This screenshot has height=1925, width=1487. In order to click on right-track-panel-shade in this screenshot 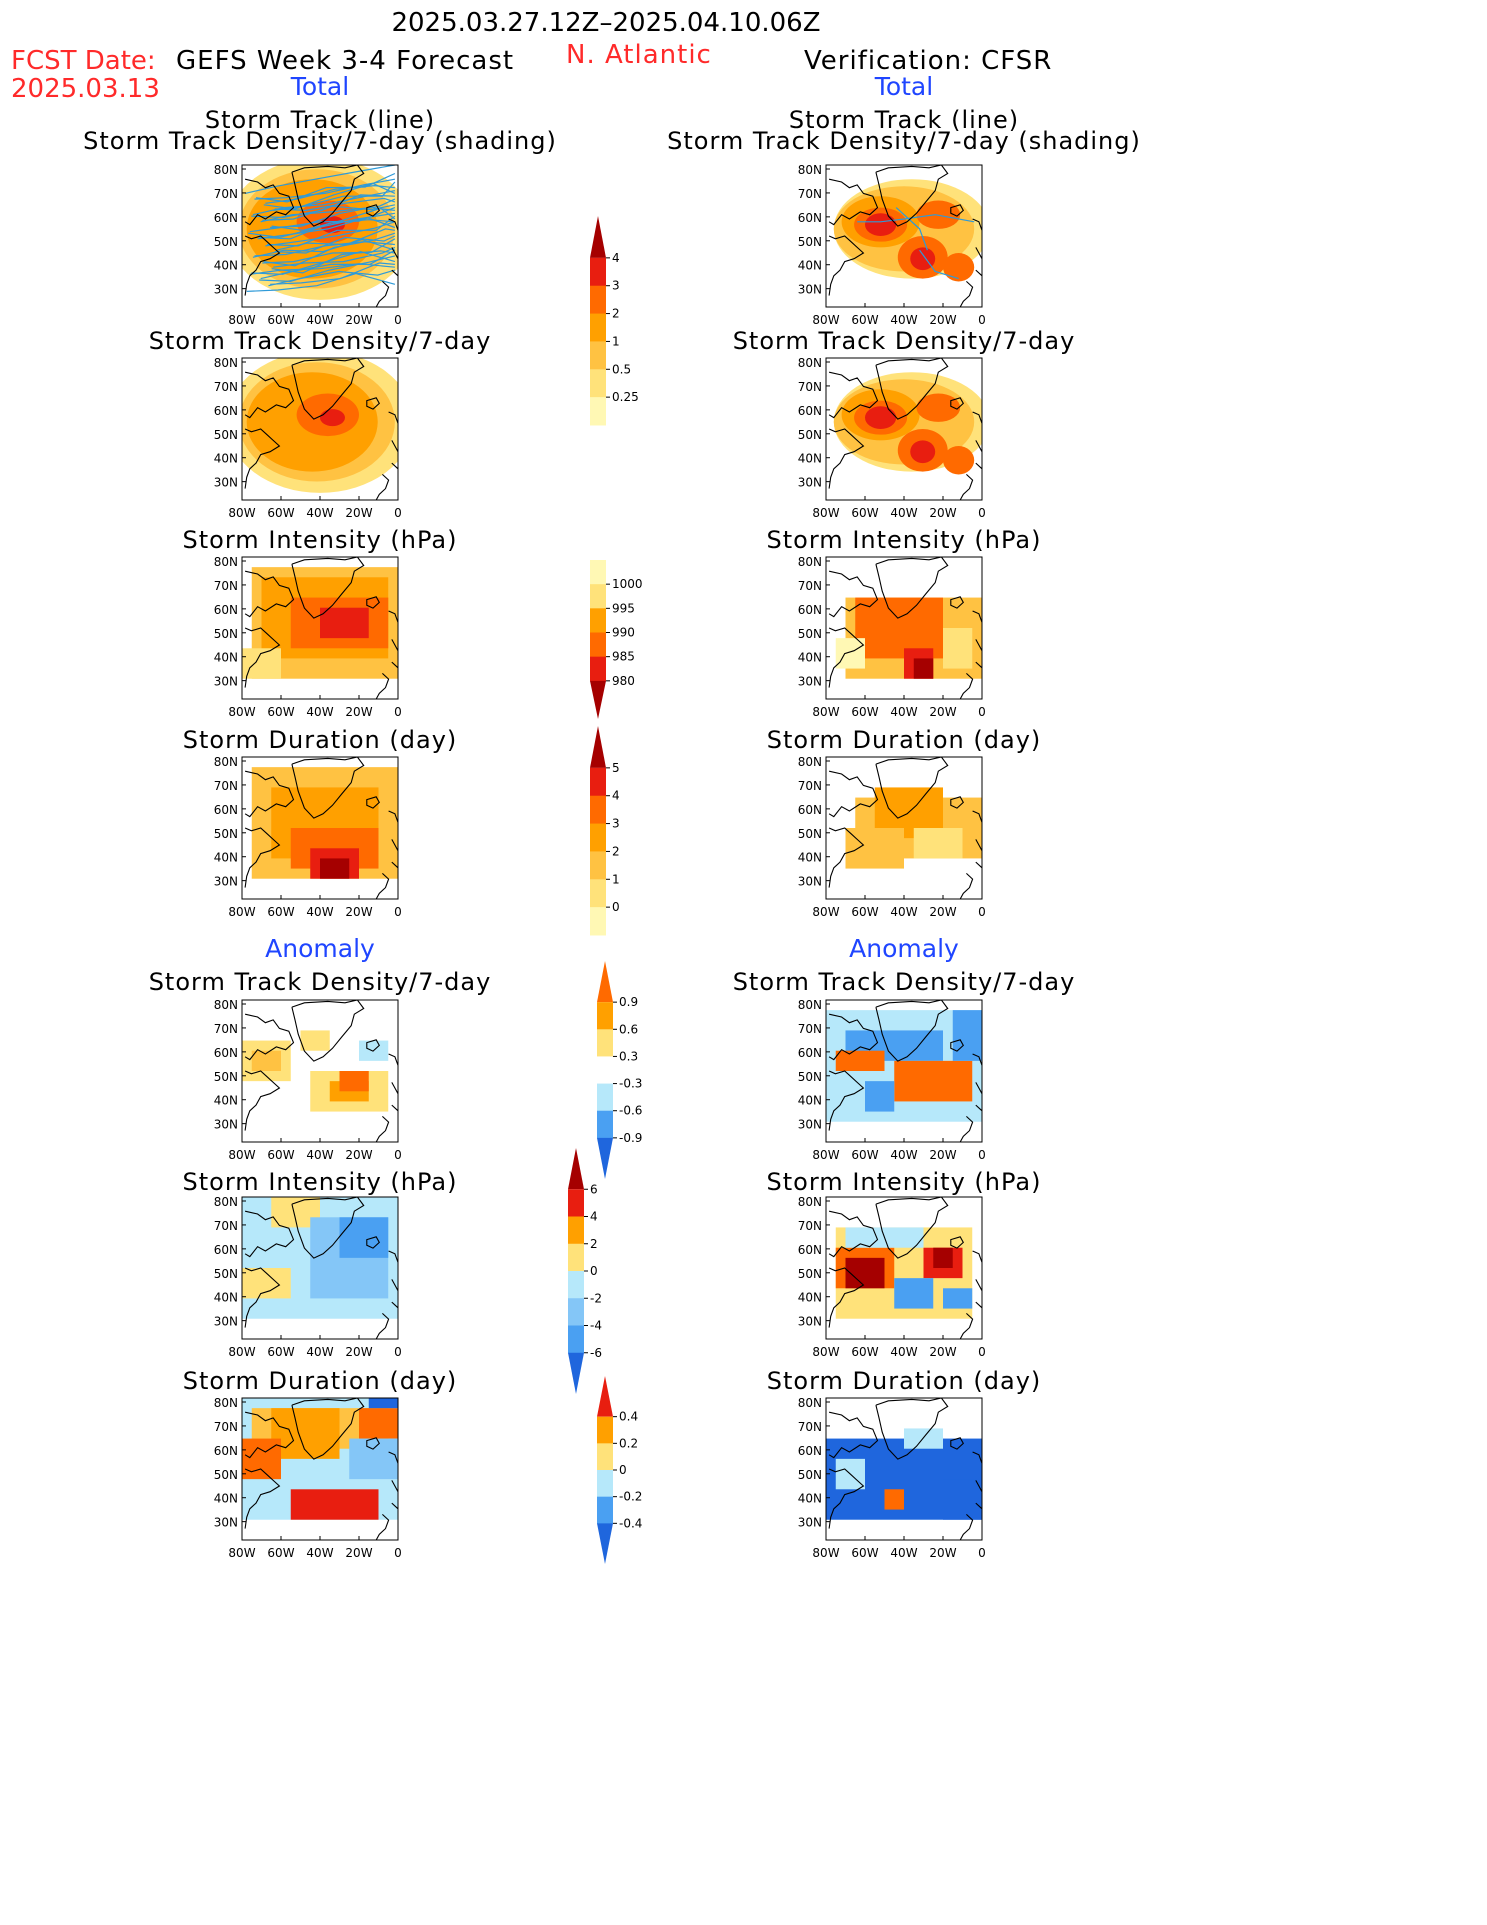, I will do `click(923, 259)`.